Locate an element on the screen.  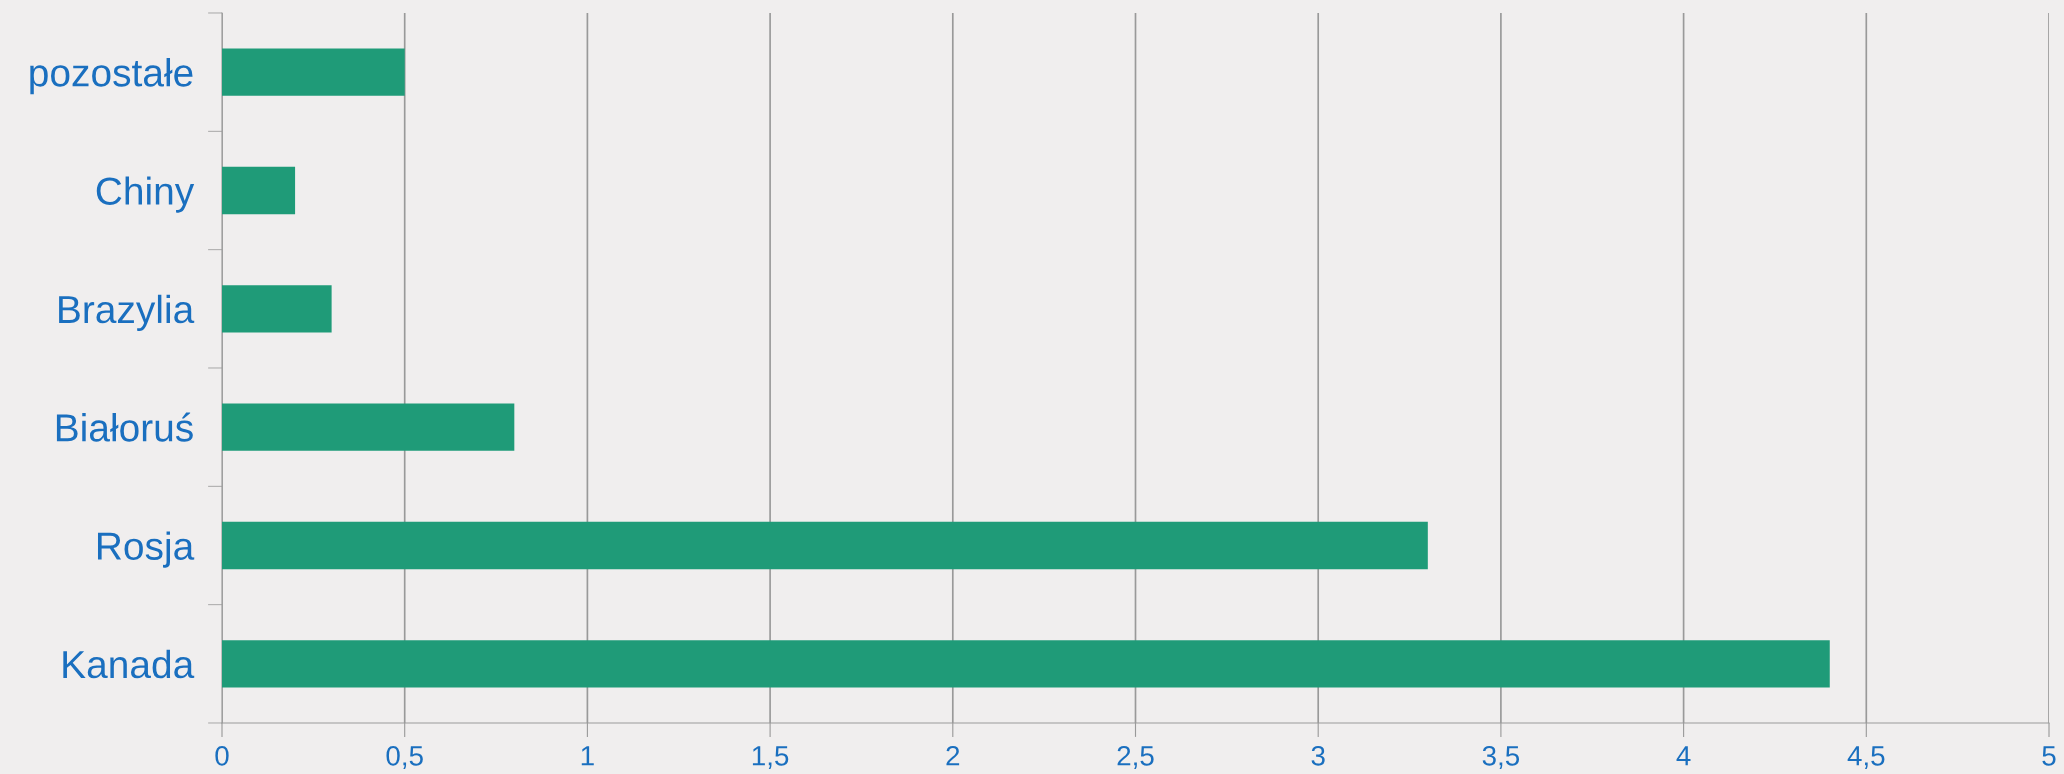
y-tick-label: Brazylia is located at coordinates (127, 312).